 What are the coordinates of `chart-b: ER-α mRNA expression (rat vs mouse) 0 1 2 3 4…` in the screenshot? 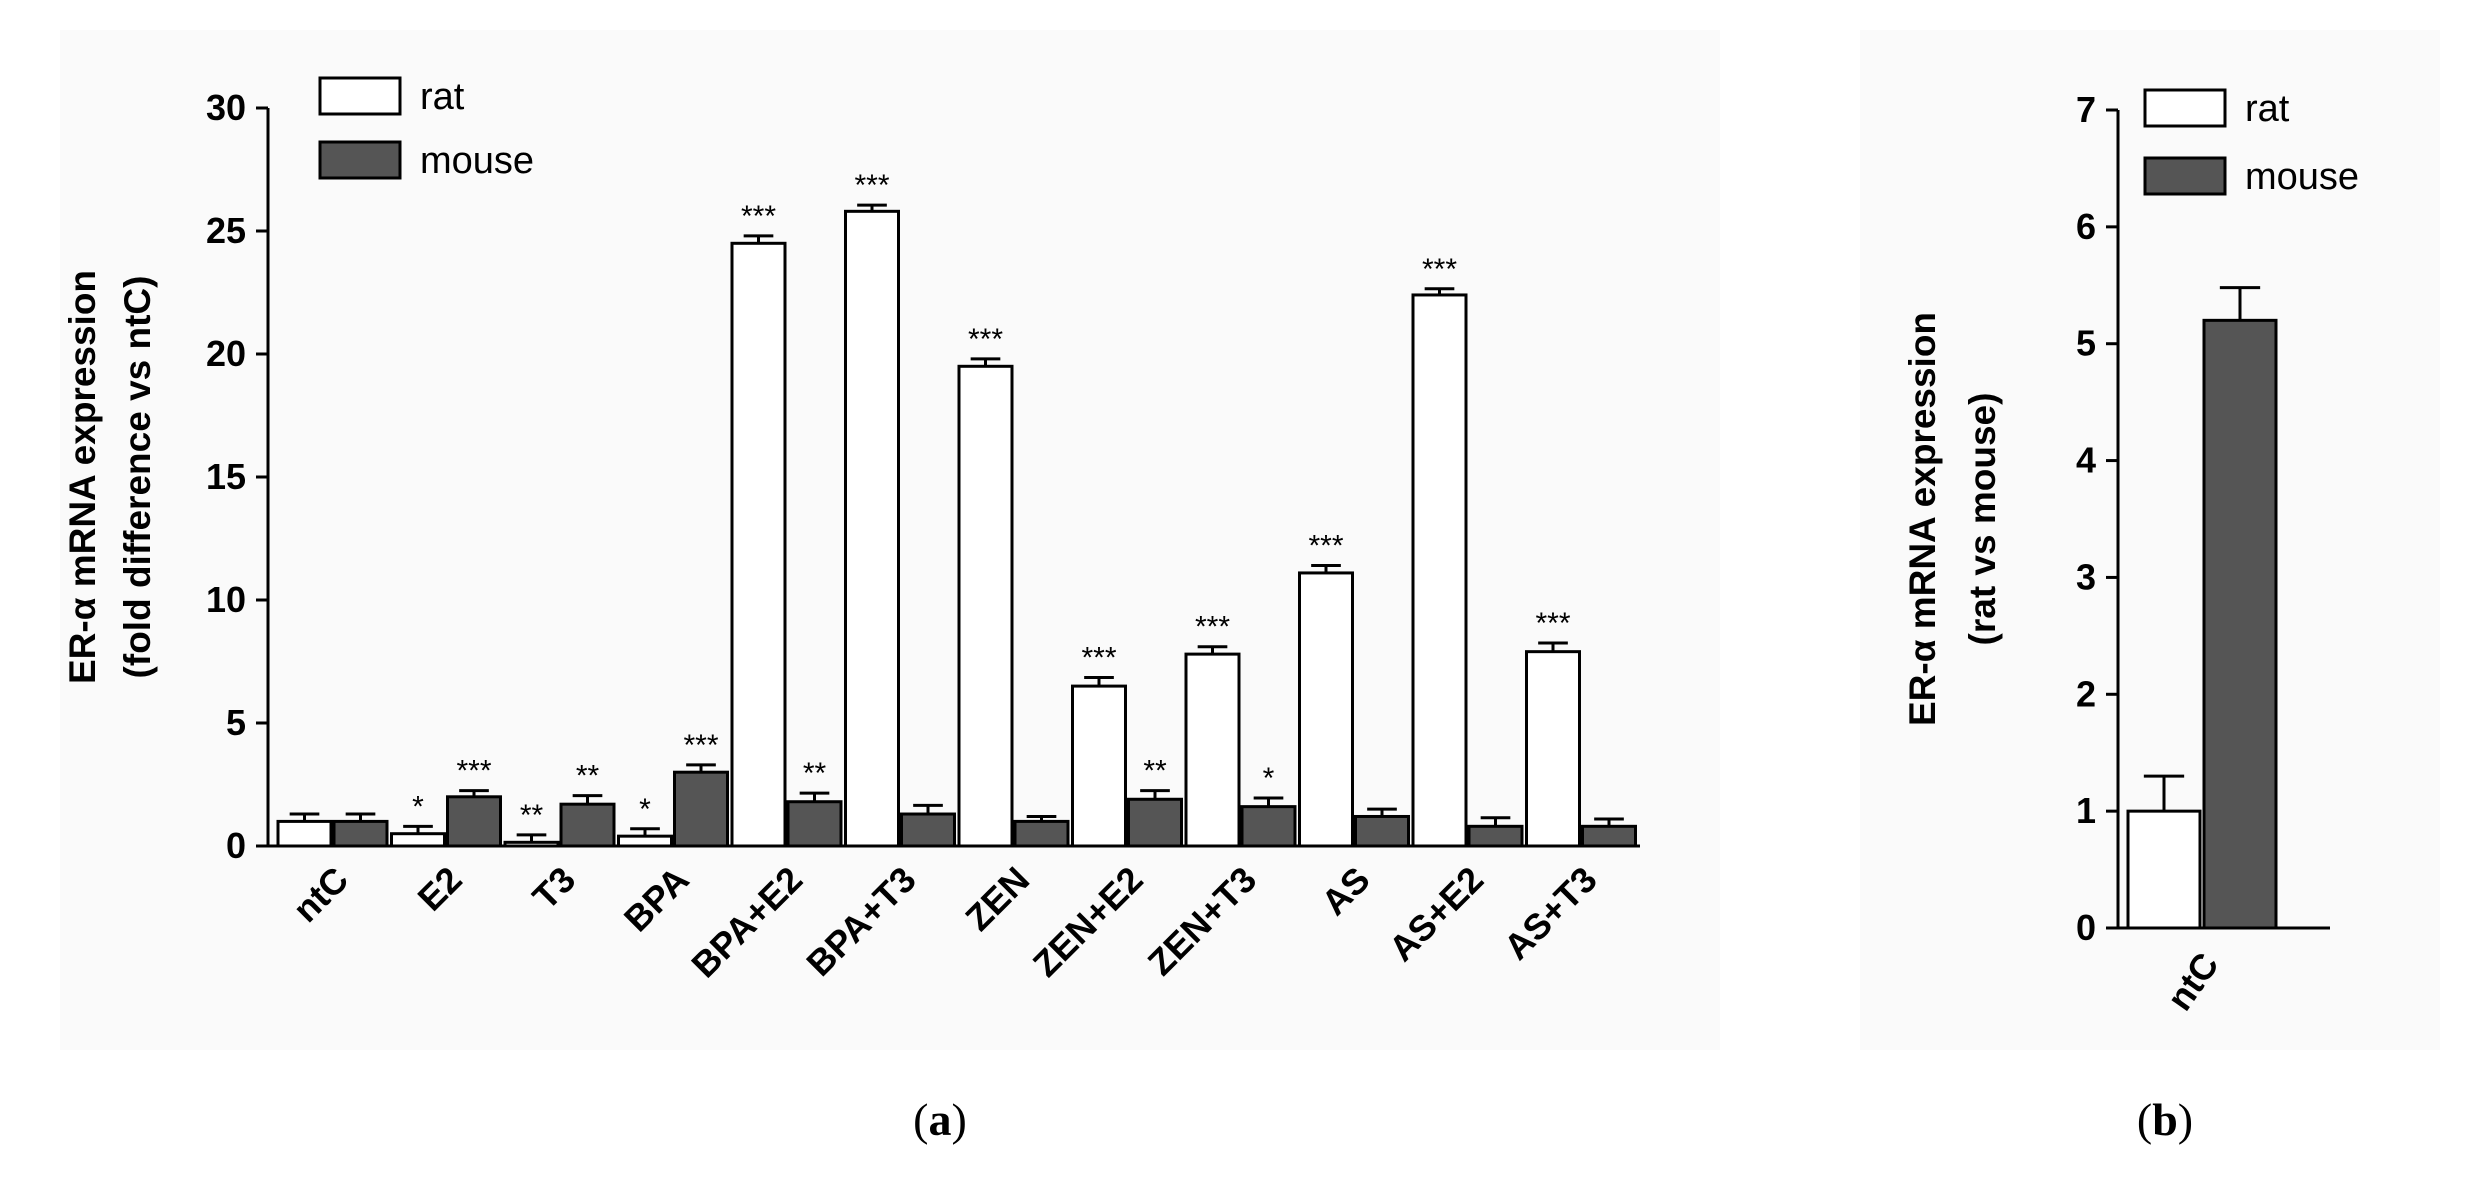 It's located at (2130, 553).